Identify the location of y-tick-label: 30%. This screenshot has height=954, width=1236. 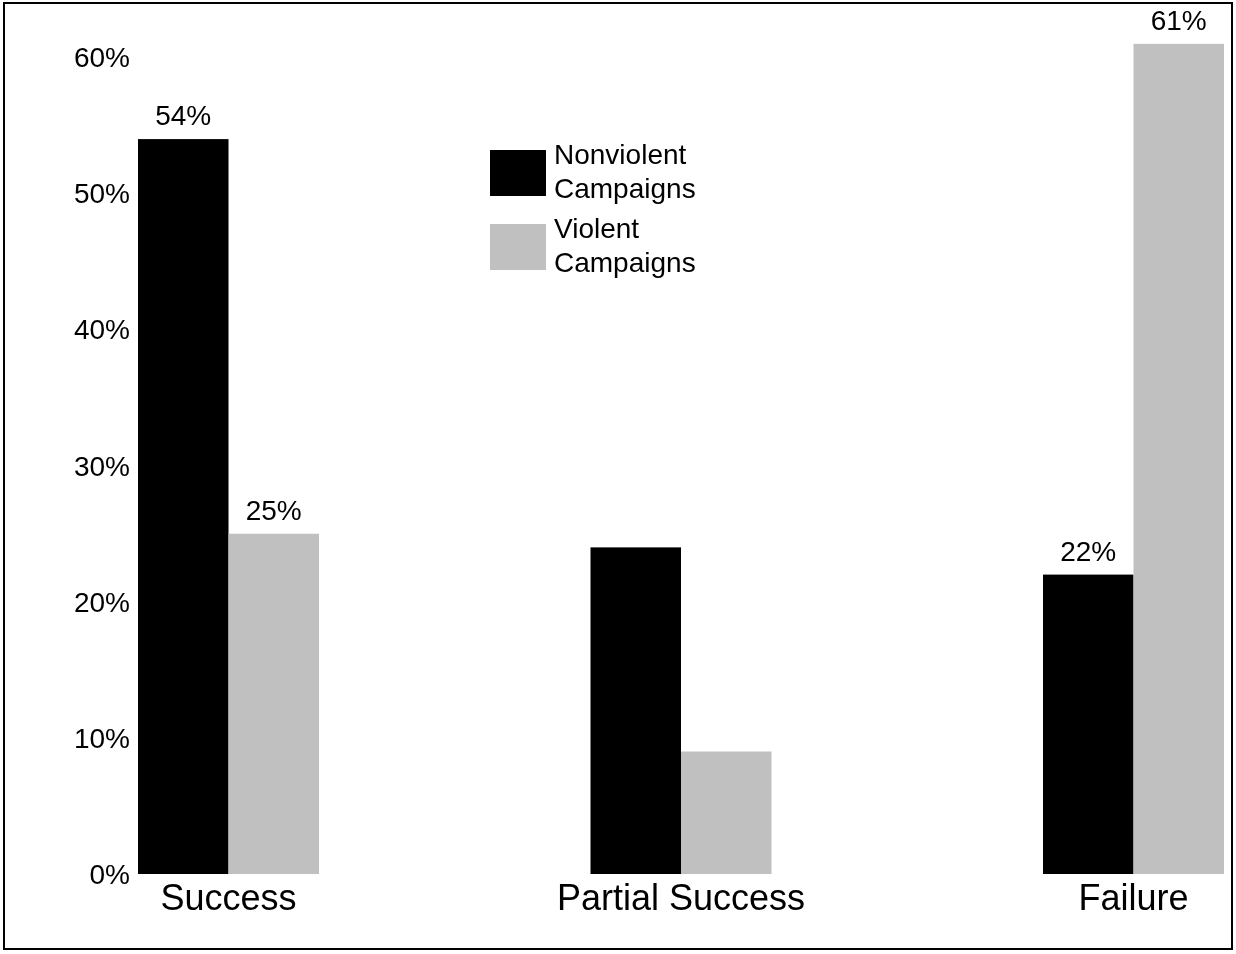
(101, 466).